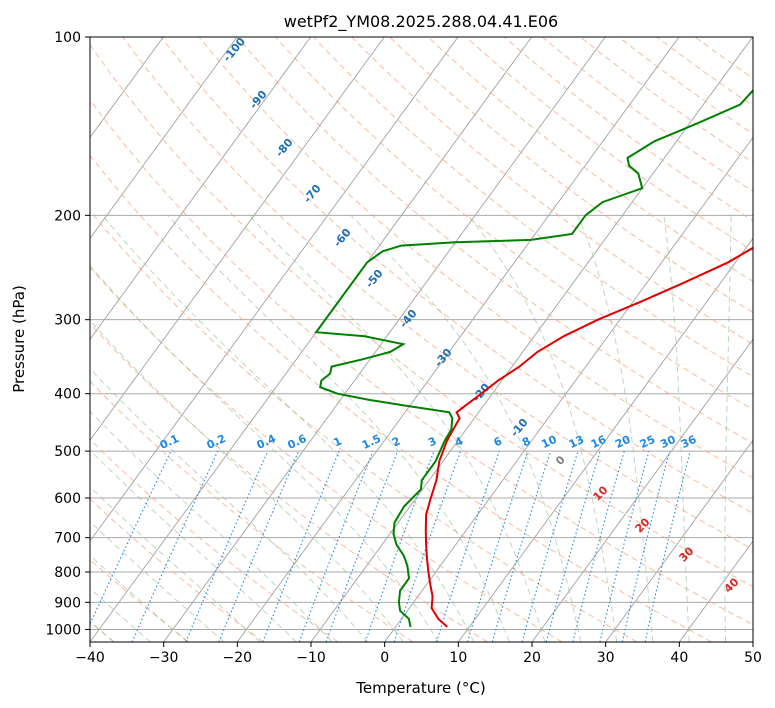 The width and height of the screenshot is (775, 708). What do you see at coordinates (67, 499) in the screenshot?
I see `y-tick-label: 600` at bounding box center [67, 499].